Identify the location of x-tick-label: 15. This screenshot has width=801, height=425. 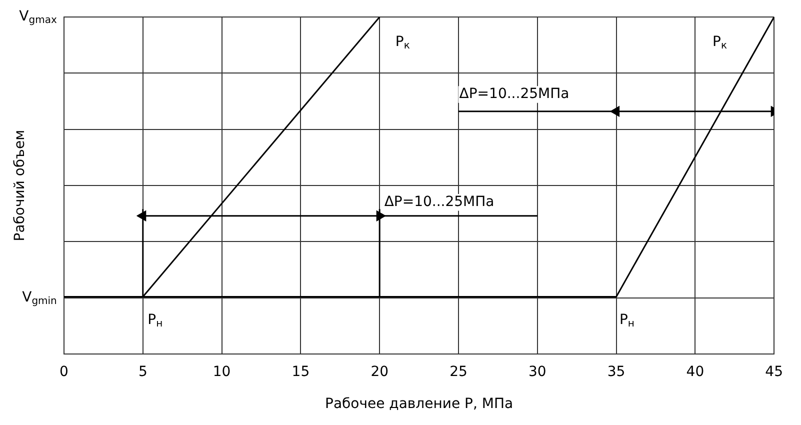
(301, 372).